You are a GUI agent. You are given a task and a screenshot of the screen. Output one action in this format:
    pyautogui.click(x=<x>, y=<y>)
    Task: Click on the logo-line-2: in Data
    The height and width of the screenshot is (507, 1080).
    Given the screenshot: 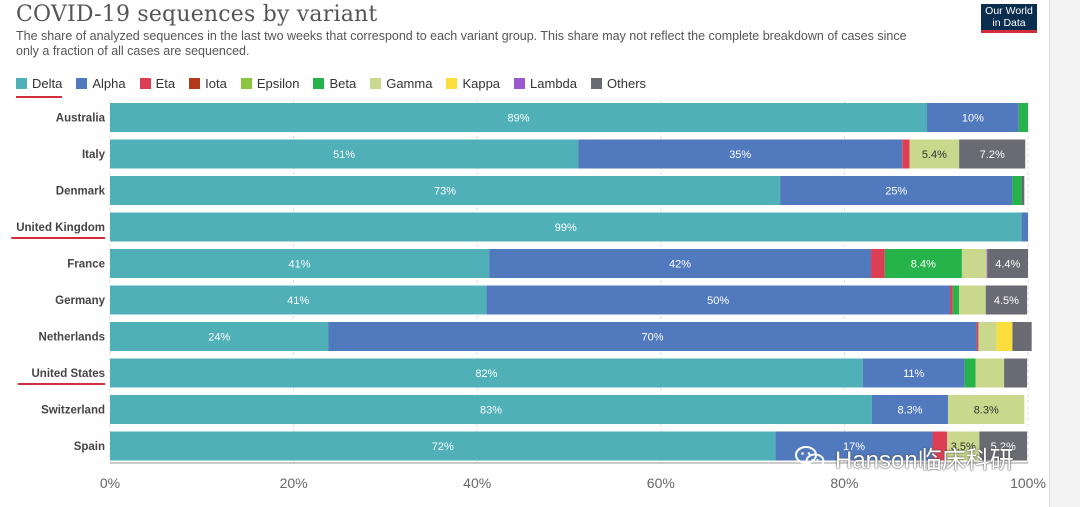 What is the action you would take?
    pyautogui.click(x=1009, y=23)
    